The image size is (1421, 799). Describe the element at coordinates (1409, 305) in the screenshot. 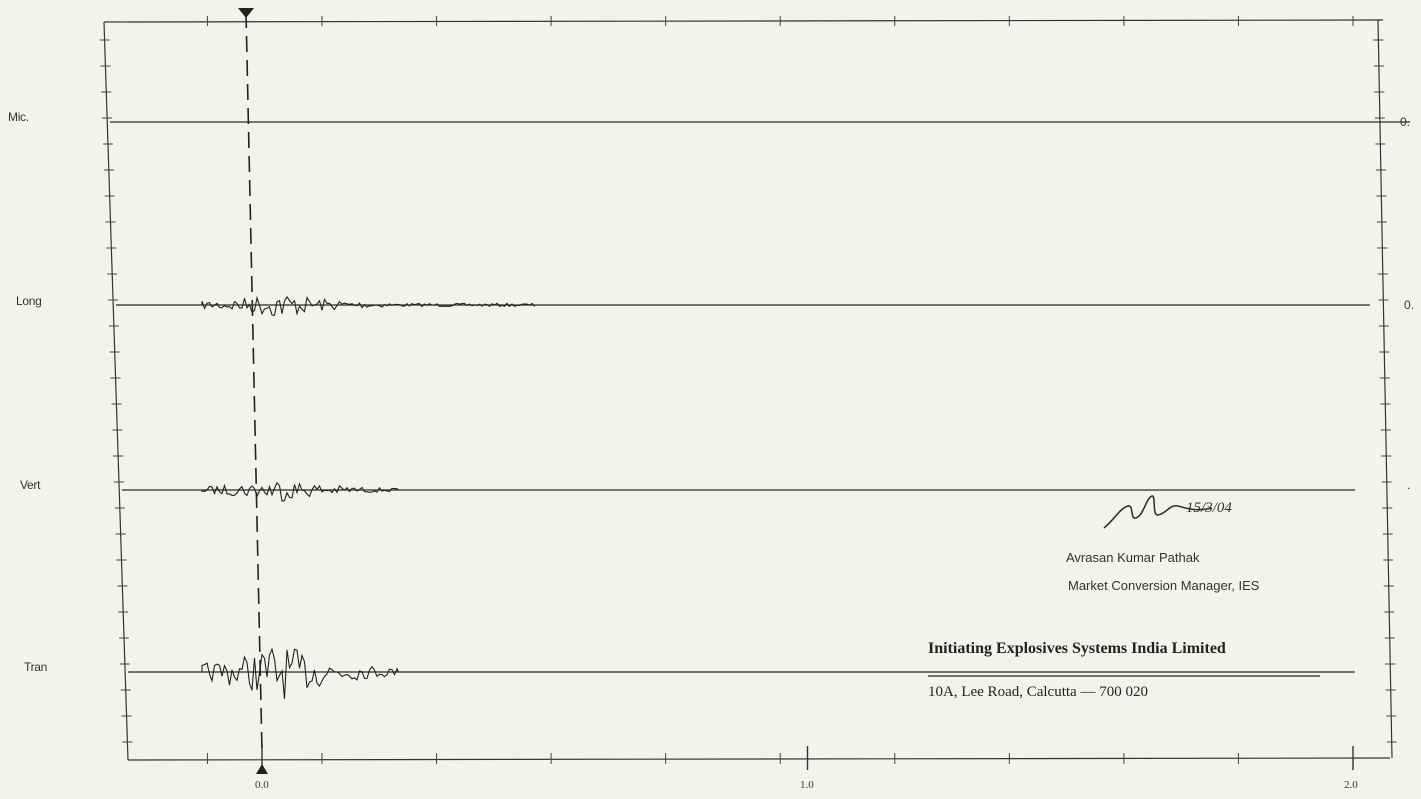

I see `right-scale-label-2: 0.` at that location.